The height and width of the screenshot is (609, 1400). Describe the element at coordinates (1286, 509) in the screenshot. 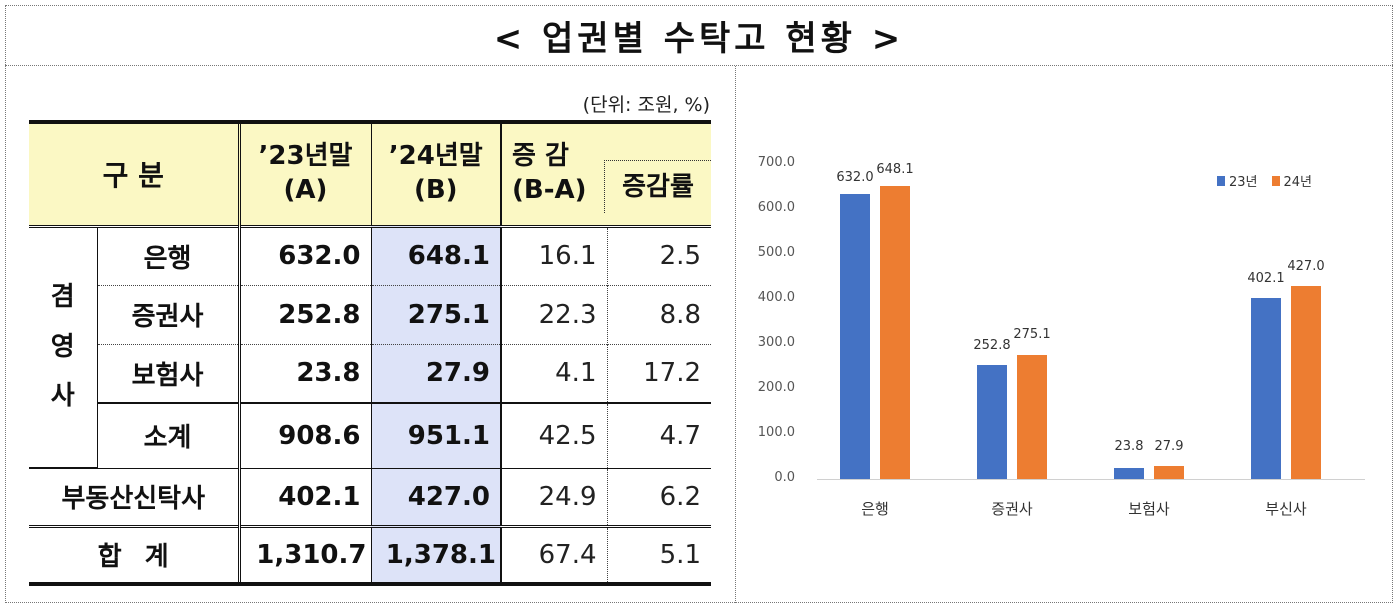

I see `x-category: 부신사` at that location.